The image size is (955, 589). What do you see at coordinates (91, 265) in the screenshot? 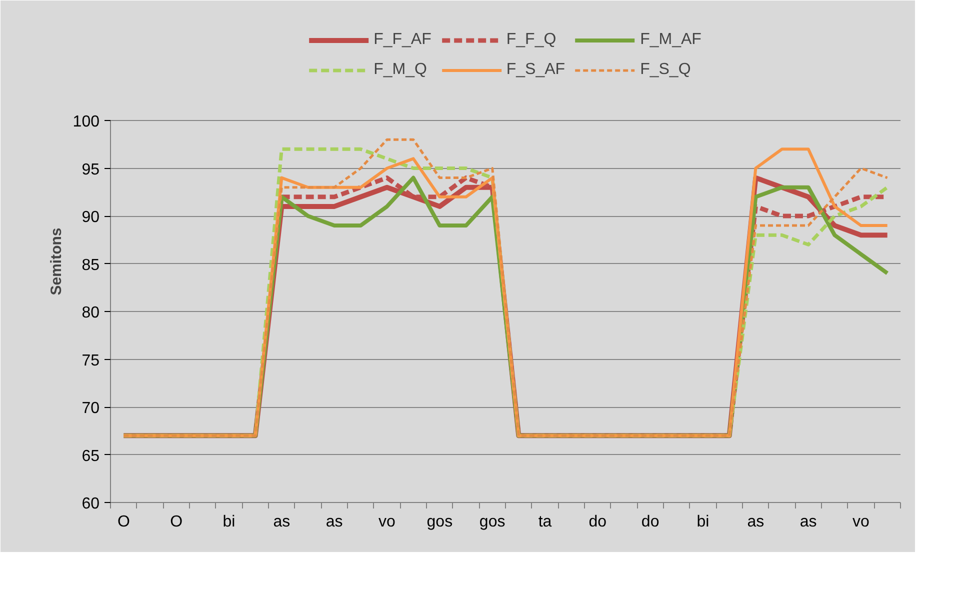
I see `y-tick-label: 85` at bounding box center [91, 265].